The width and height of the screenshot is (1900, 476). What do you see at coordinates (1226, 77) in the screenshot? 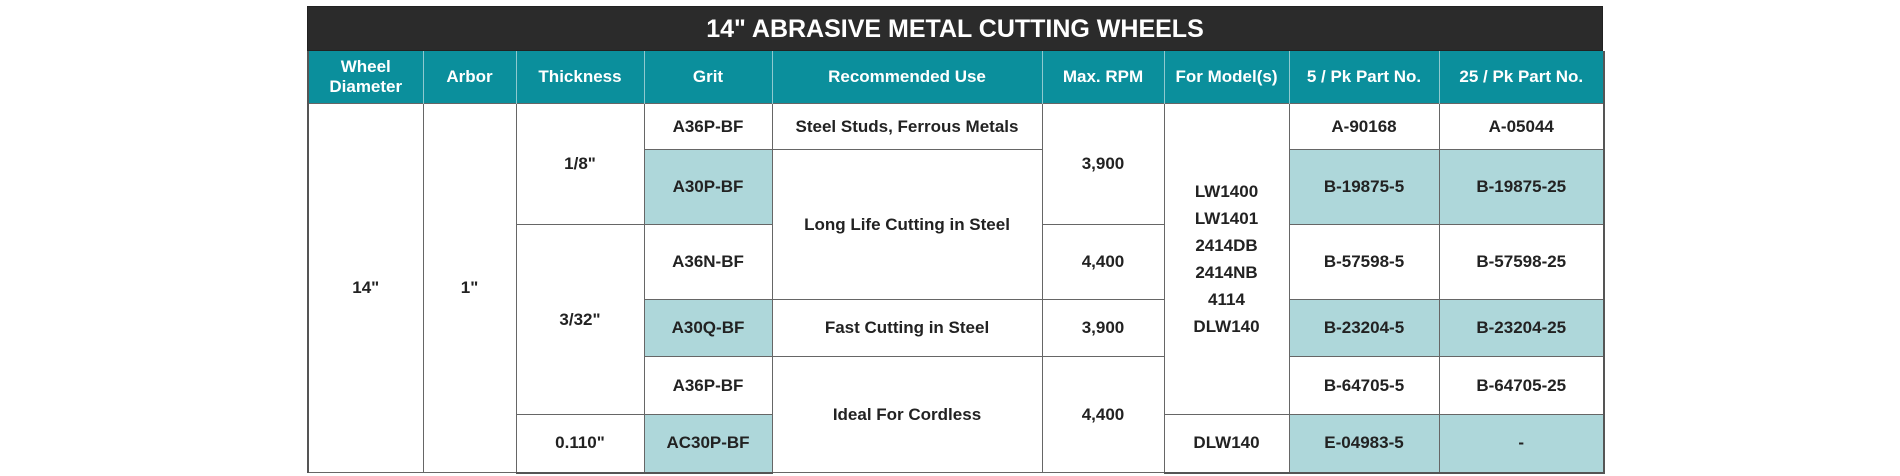
I see `header-for-models: For Model(s)` at bounding box center [1226, 77].